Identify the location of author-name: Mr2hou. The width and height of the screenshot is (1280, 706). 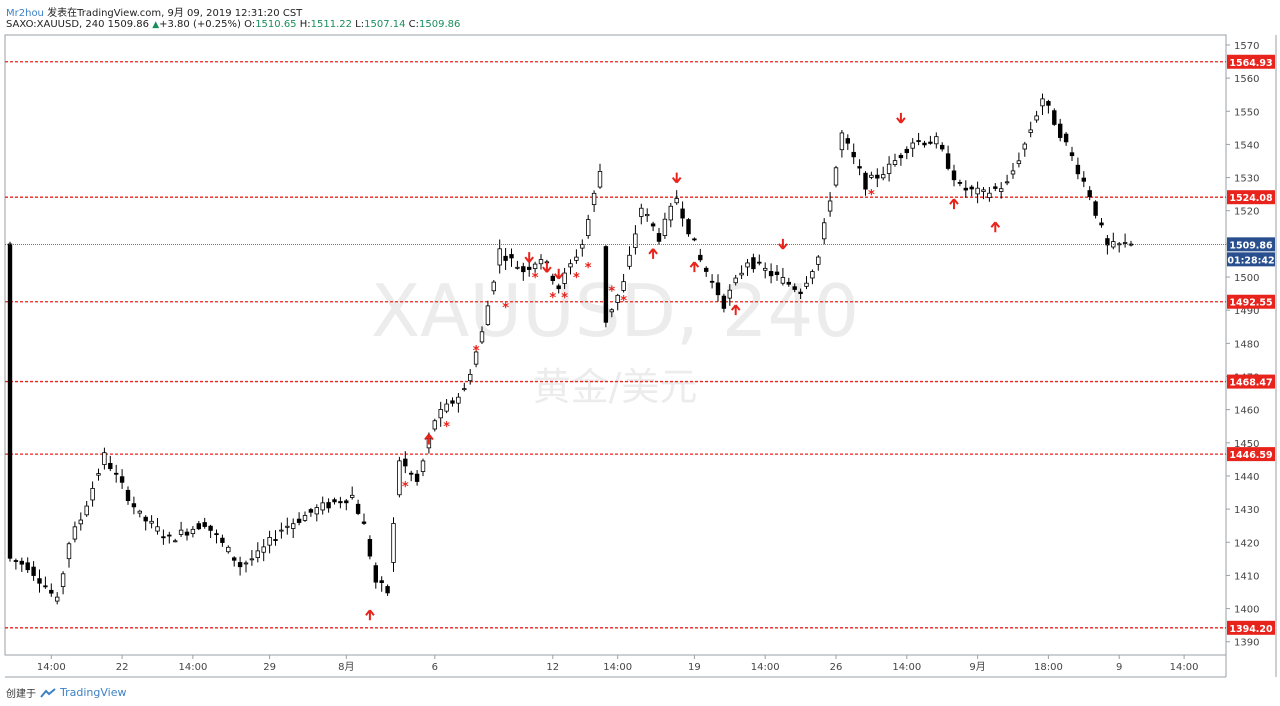
(25, 13).